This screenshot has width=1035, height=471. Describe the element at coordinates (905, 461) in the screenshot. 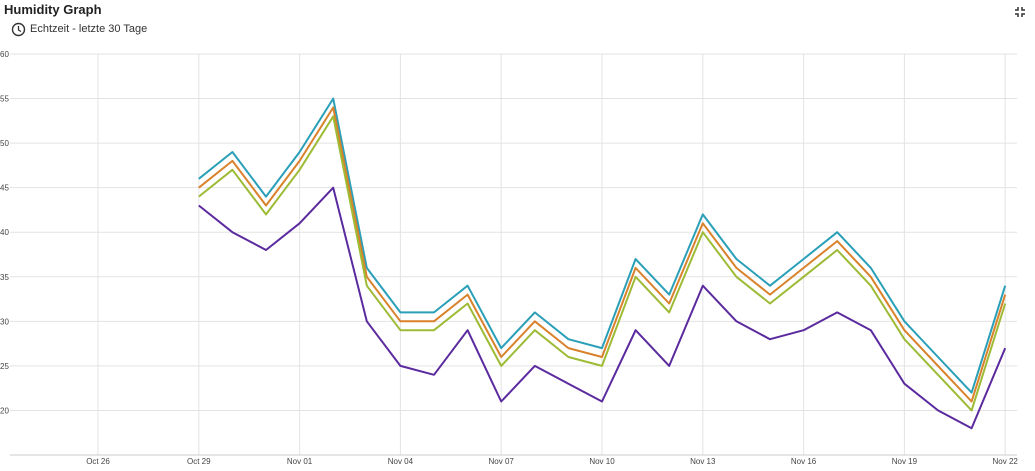

I see `x-tick-label: Nov 19` at that location.